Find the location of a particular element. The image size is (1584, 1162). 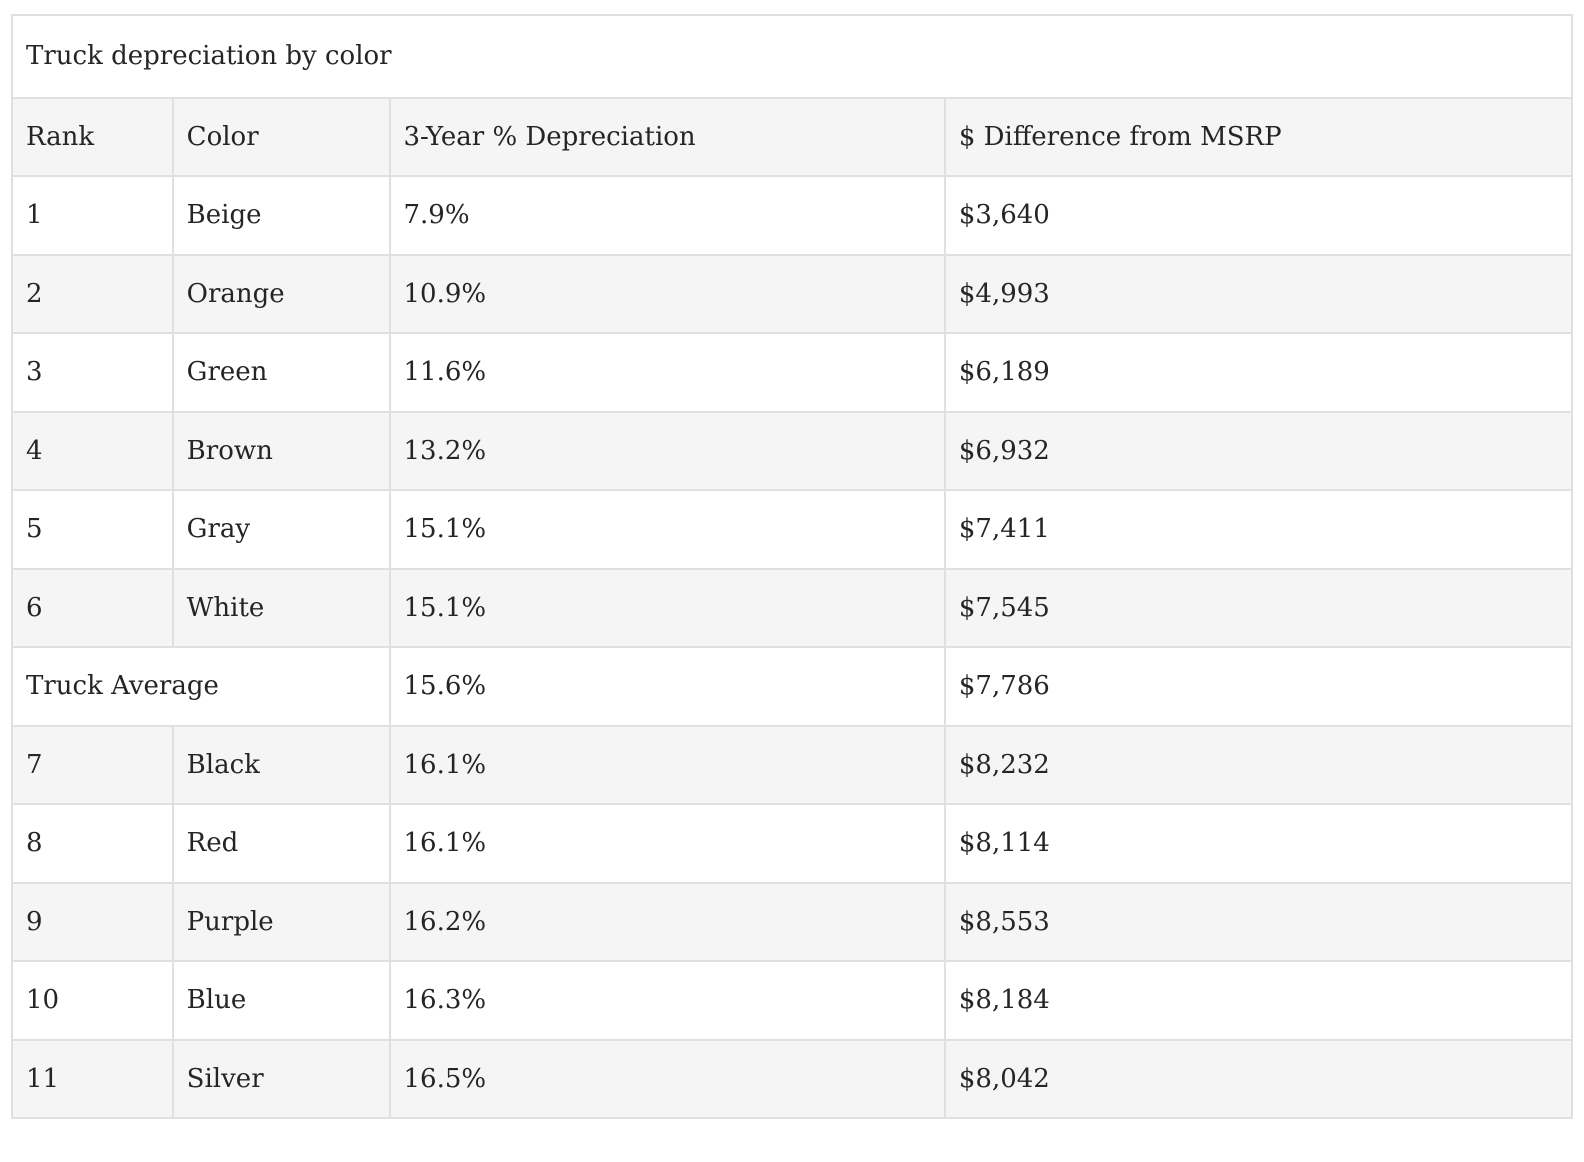

table-row: 9 Purple 16.2% $8,553 is located at coordinates (792, 921).